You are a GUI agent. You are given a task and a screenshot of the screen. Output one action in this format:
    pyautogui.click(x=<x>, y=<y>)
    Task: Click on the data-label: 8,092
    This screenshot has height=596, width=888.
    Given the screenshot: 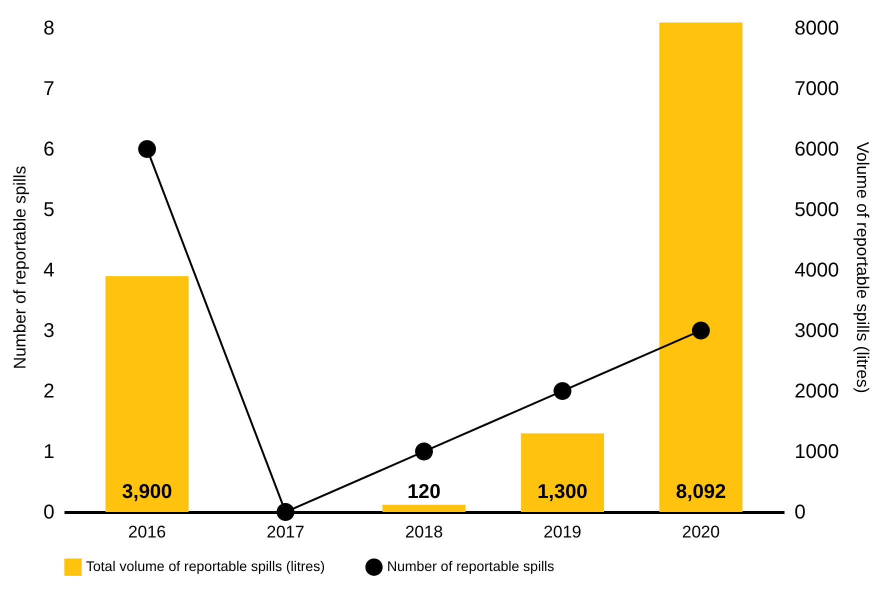 What is the action you would take?
    pyautogui.click(x=701, y=492)
    